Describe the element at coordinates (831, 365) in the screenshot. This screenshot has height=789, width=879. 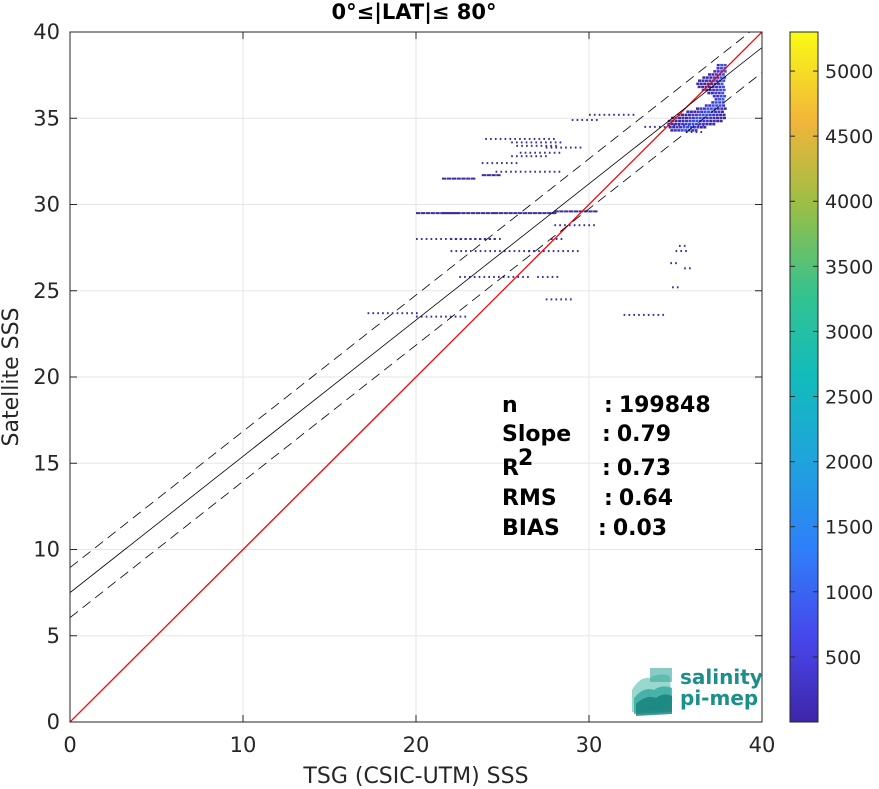
I see `colorbar-ticks: 500 1000 1500 2000 2500 3000 3500 4000 4500 5000` at that location.